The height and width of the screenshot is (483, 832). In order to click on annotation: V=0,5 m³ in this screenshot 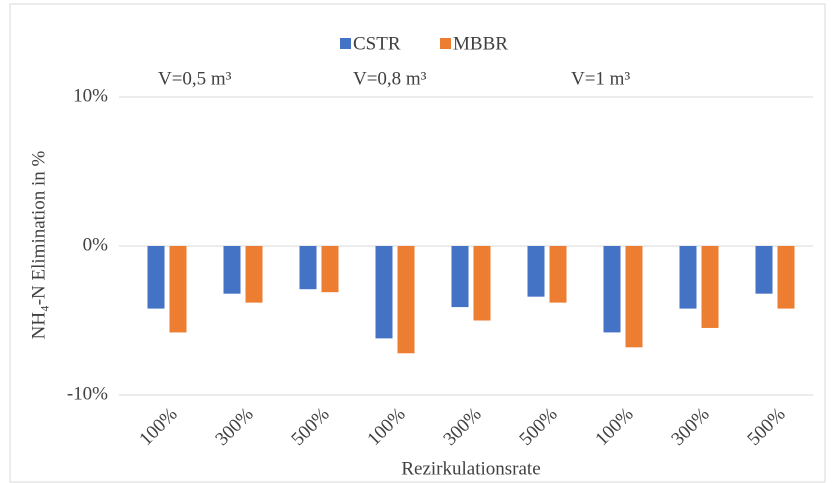, I will do `click(195, 78)`.